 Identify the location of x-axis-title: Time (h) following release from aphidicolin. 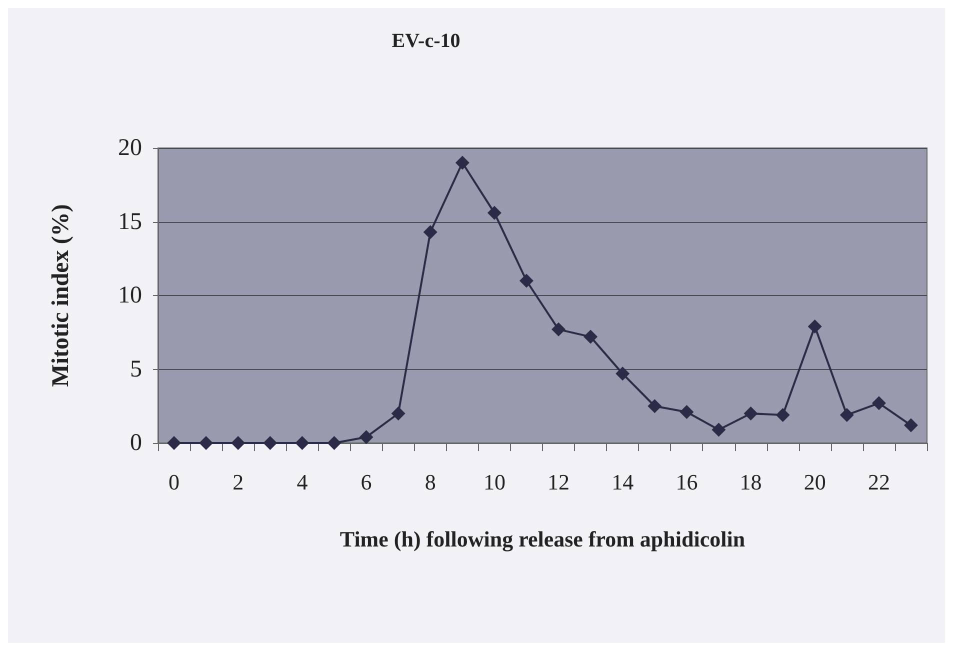
(543, 539).